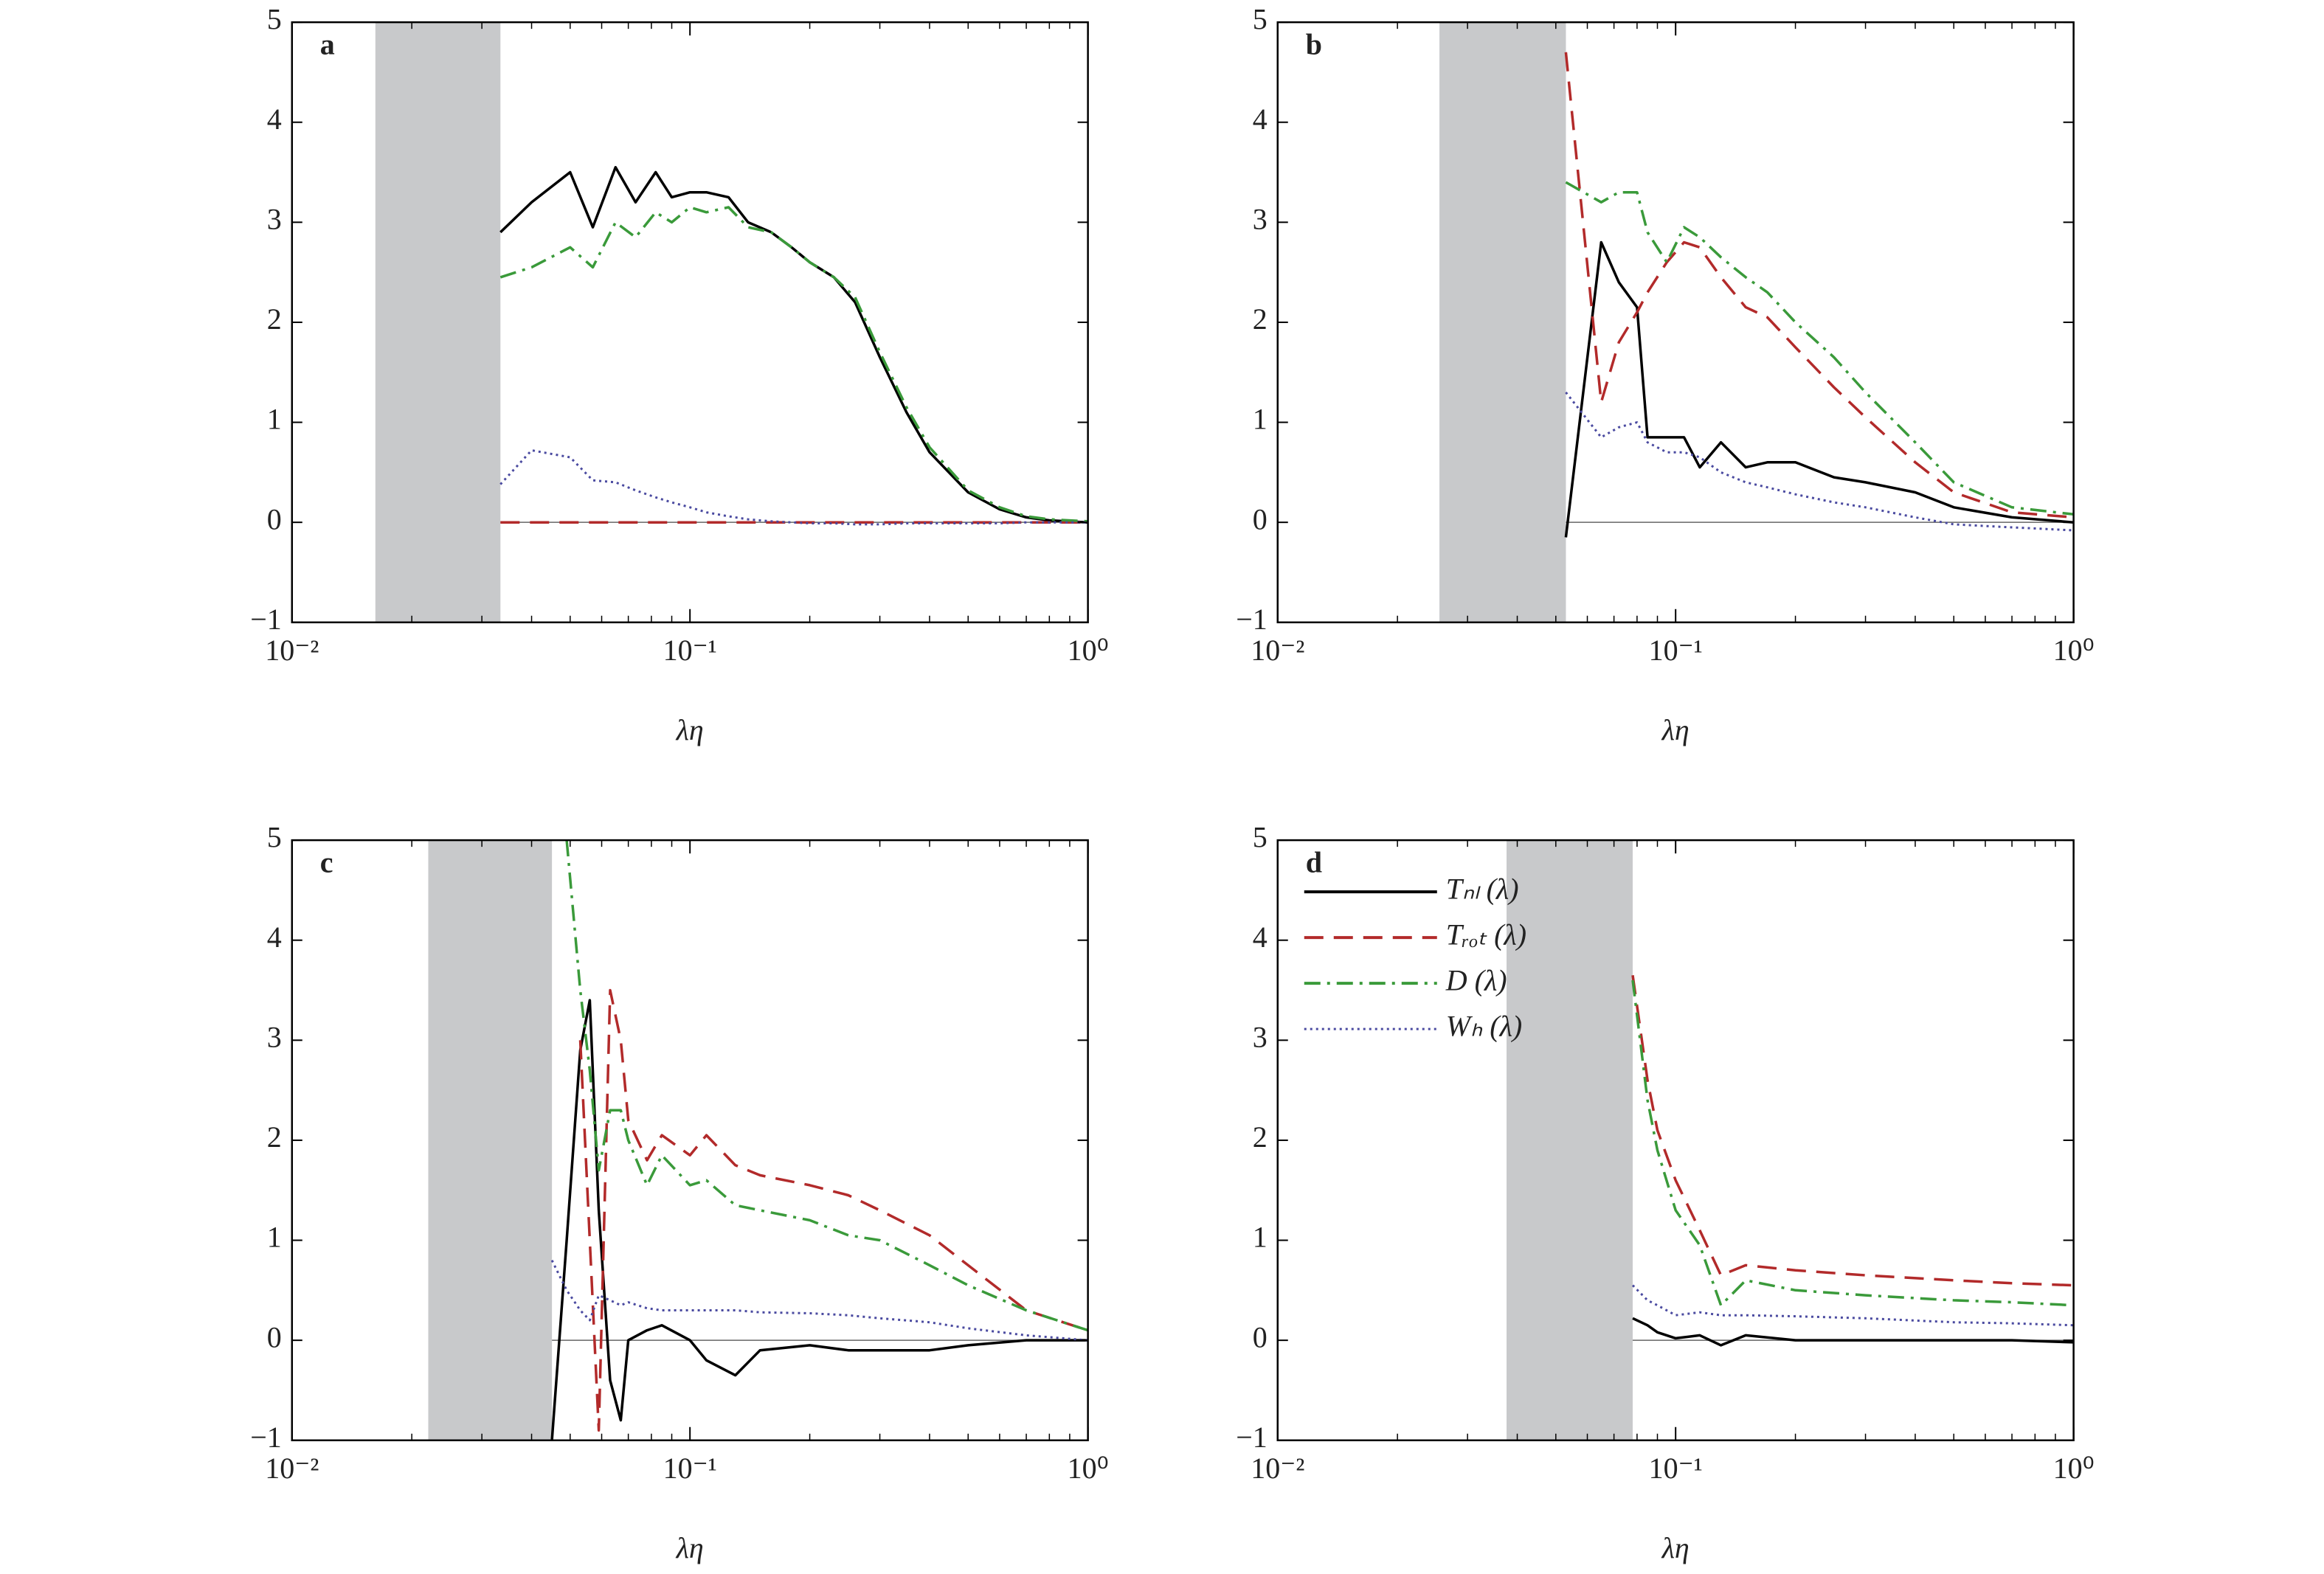 This screenshot has height=1574, width=2324. Describe the element at coordinates (1476, 979) in the screenshot. I see `legend-label: D (λ)` at that location.